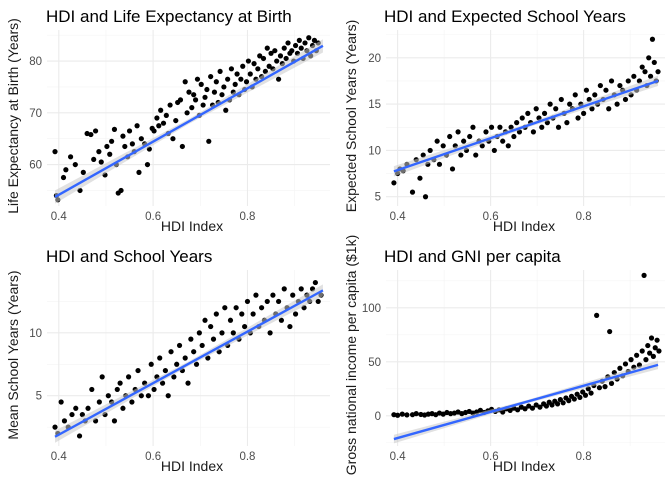 The image size is (672, 480). What do you see at coordinates (129, 256) in the screenshot?
I see `panel-3-title: HDI and School Years` at bounding box center [129, 256].